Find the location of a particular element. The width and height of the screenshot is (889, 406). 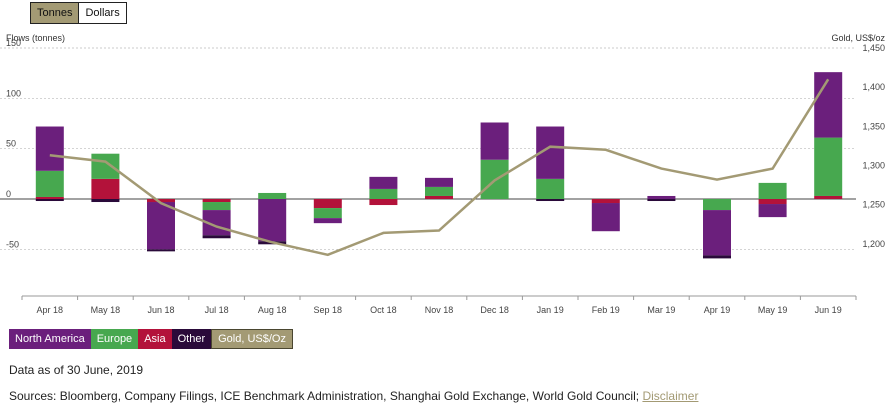

date-note: Data as of 30 June, 2019 is located at coordinates (76, 370).